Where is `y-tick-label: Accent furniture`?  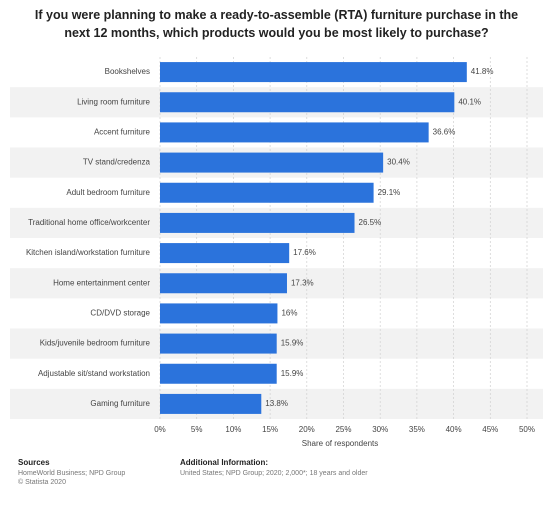 y-tick-label: Accent furniture is located at coordinates (122, 132).